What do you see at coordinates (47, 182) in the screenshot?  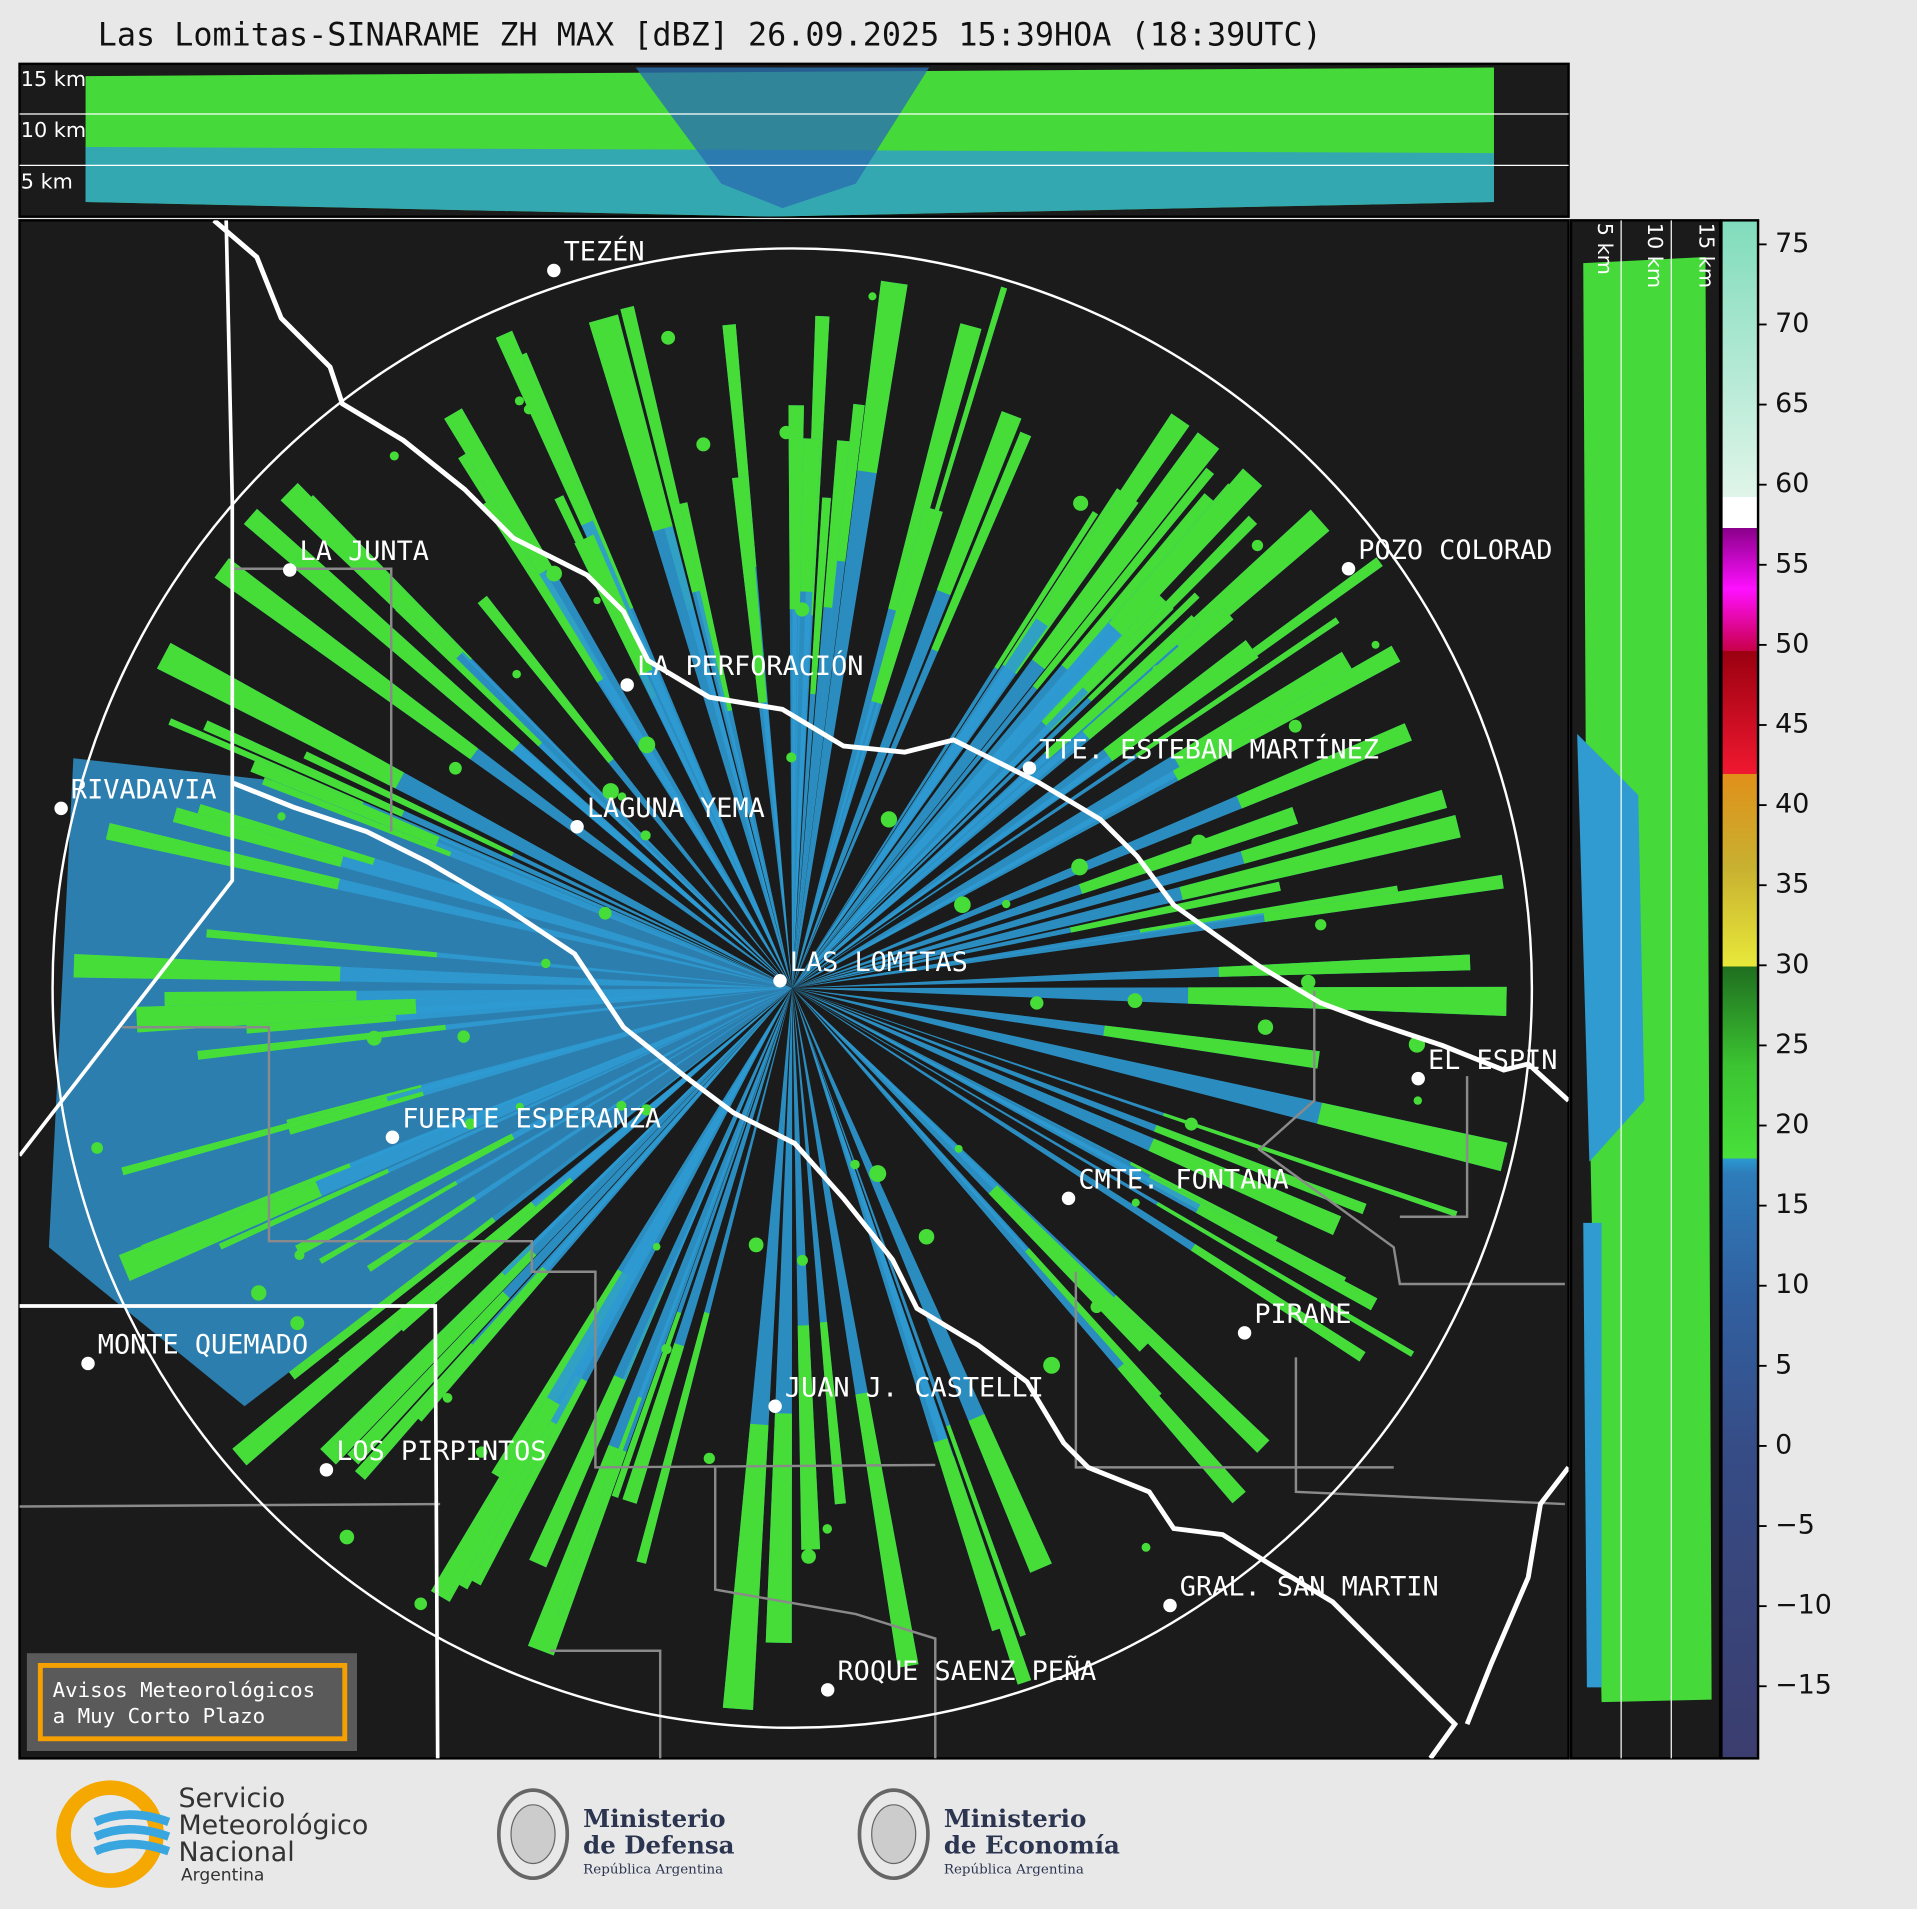 I see `alt-label: 5 km` at bounding box center [47, 182].